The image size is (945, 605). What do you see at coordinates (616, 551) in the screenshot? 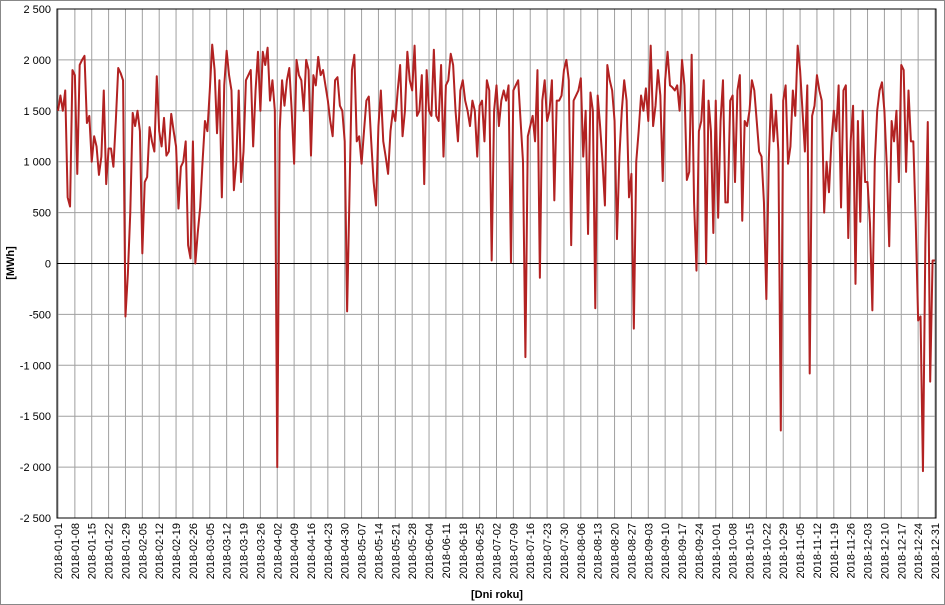
I see `x-tick-label: 2018-08-20` at bounding box center [616, 551].